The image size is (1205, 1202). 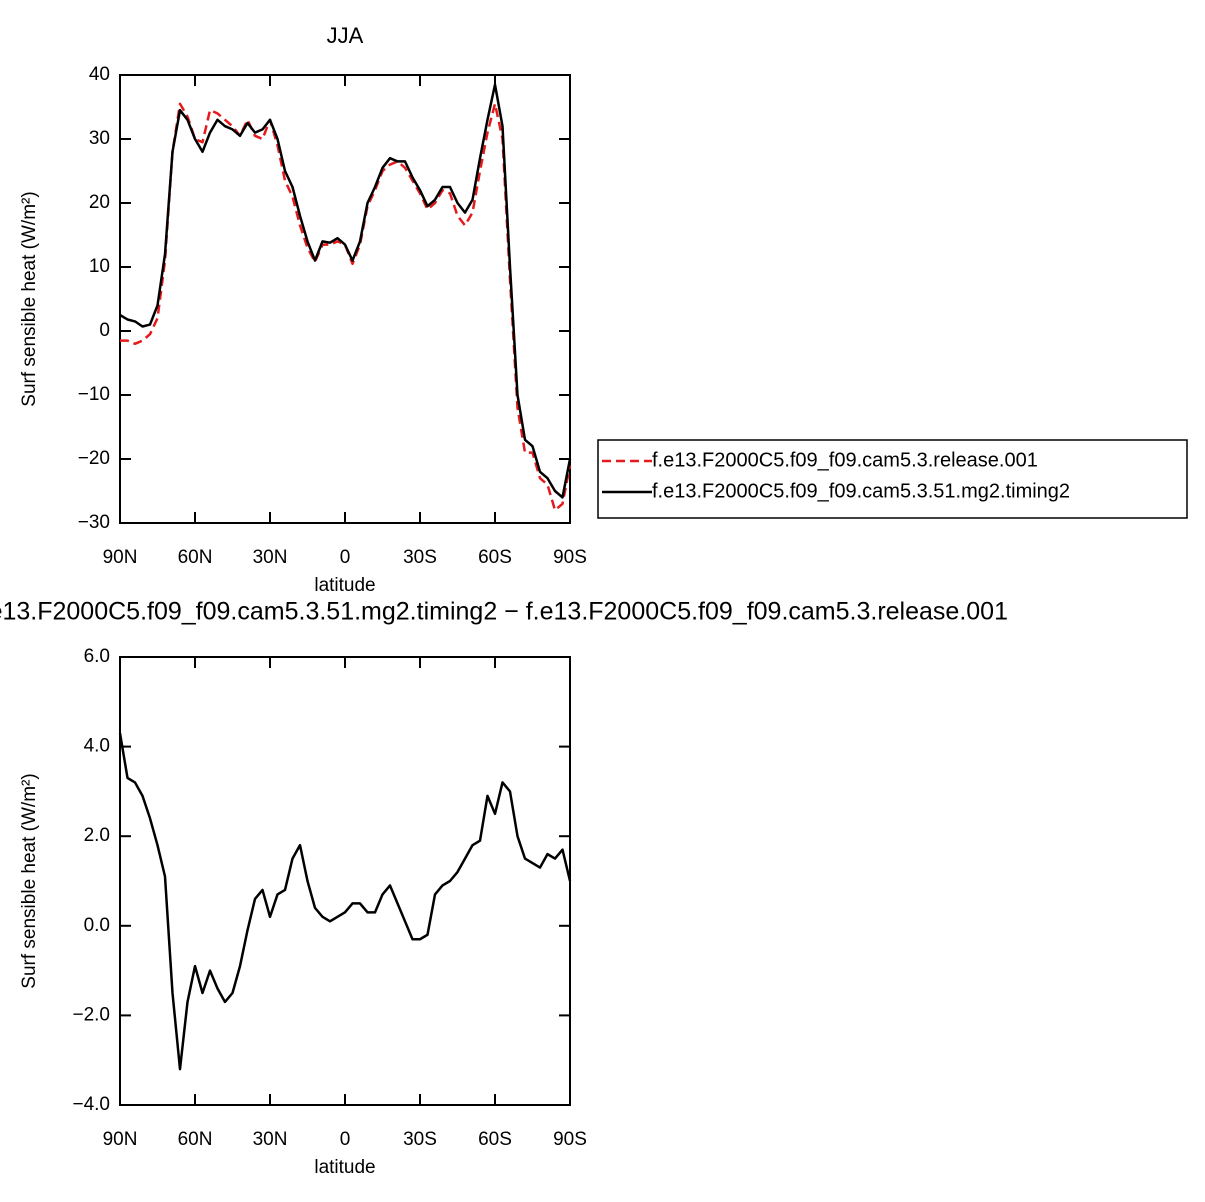 I want to click on y-tick-label: 0, so click(x=104, y=330).